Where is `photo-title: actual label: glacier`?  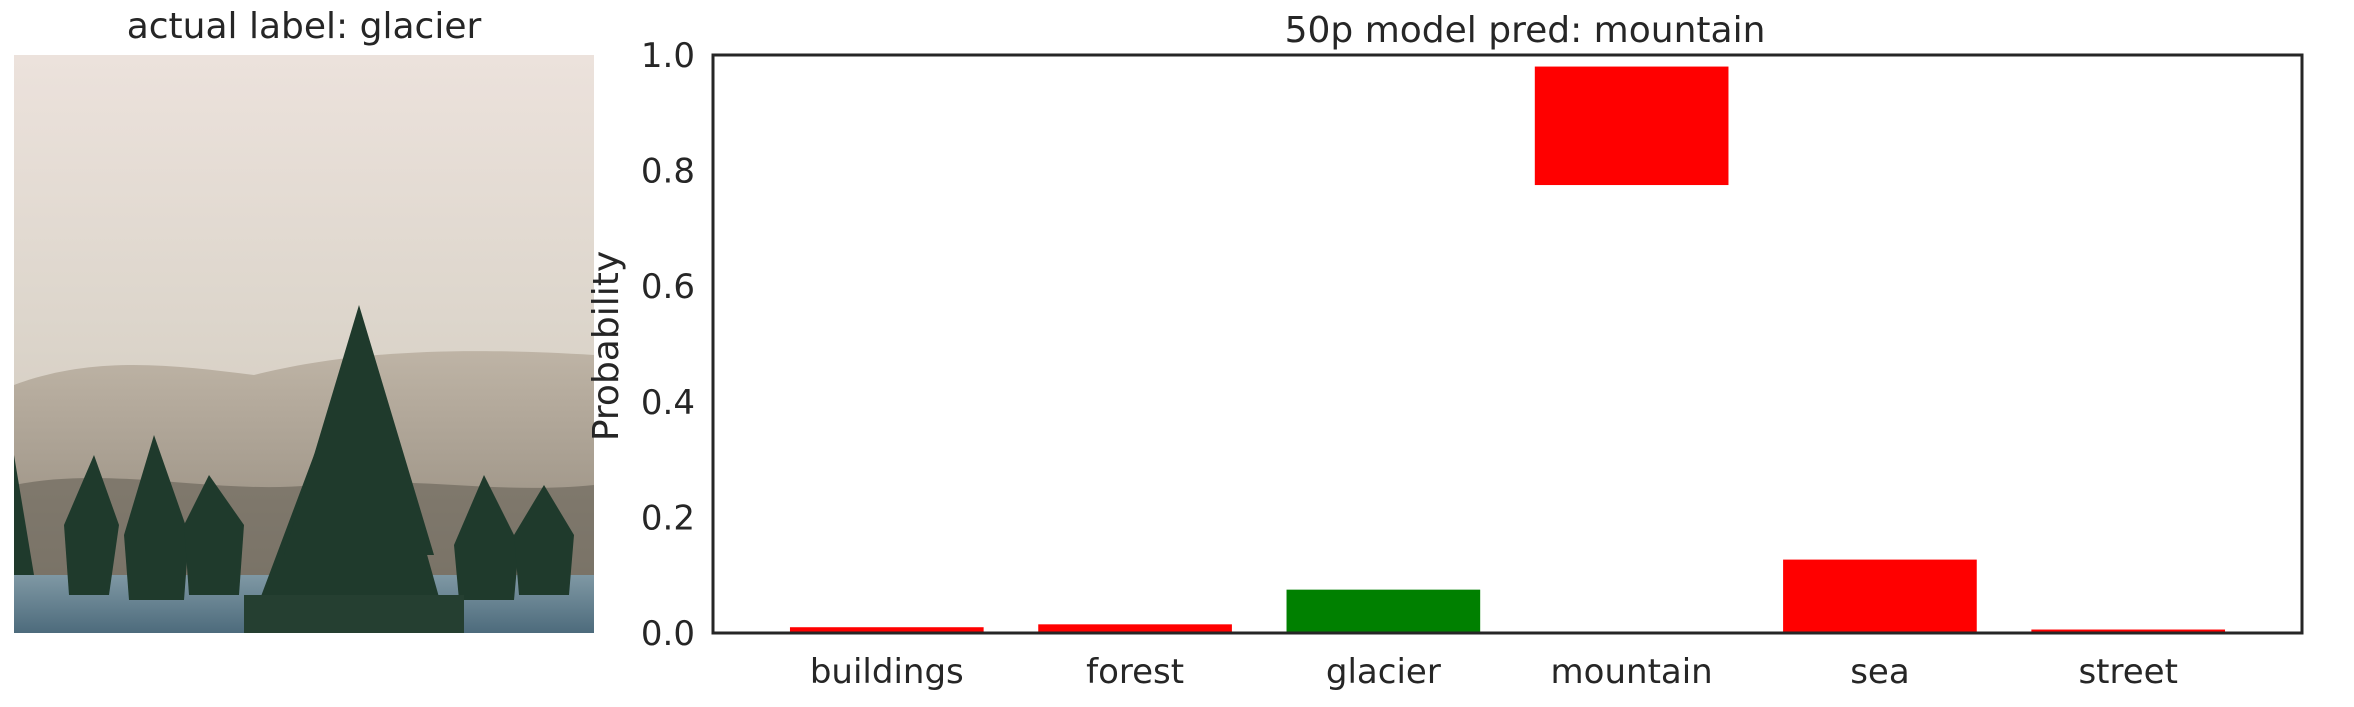 photo-title: actual label: glacier is located at coordinates (304, 26).